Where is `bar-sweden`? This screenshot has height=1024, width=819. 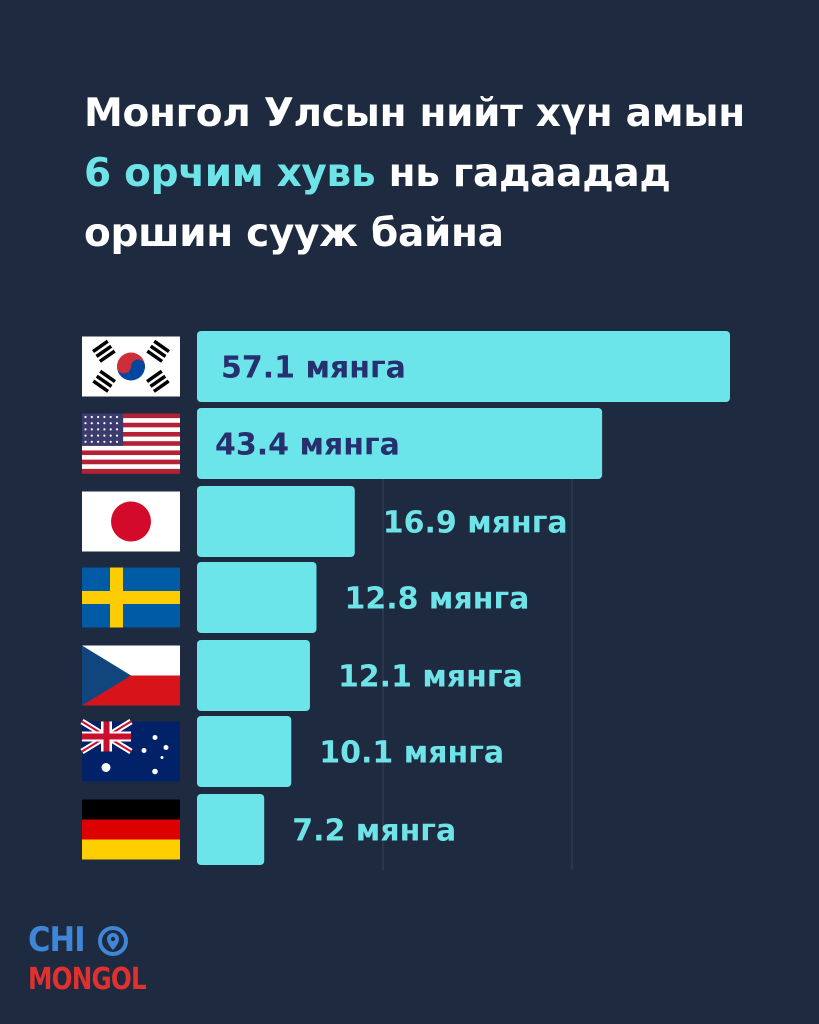
bar-sweden is located at coordinates (257, 597).